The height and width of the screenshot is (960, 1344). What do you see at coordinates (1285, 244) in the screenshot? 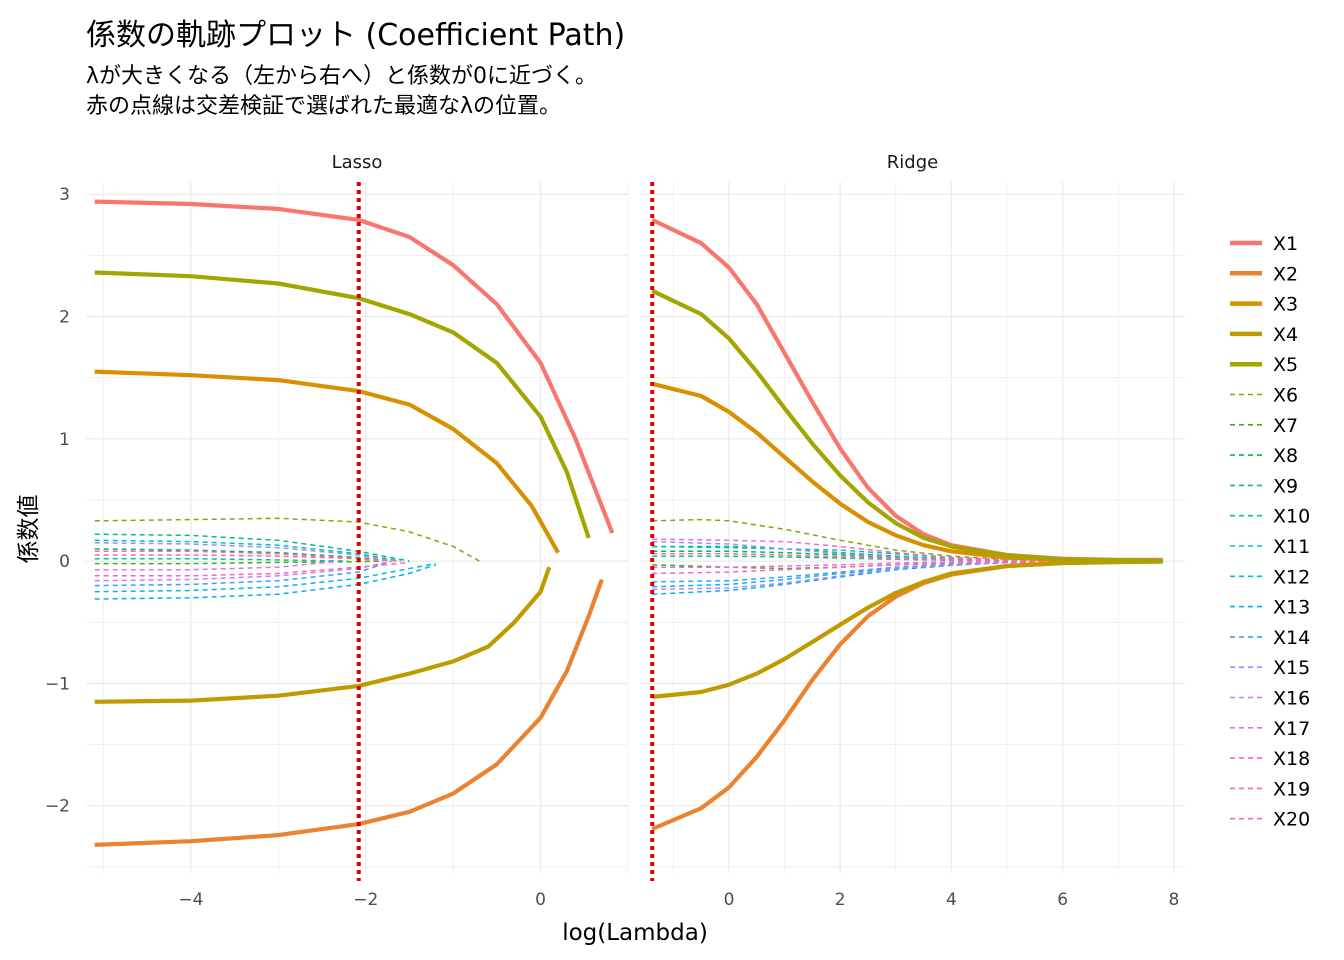
I see `legend-label: X1` at bounding box center [1285, 244].